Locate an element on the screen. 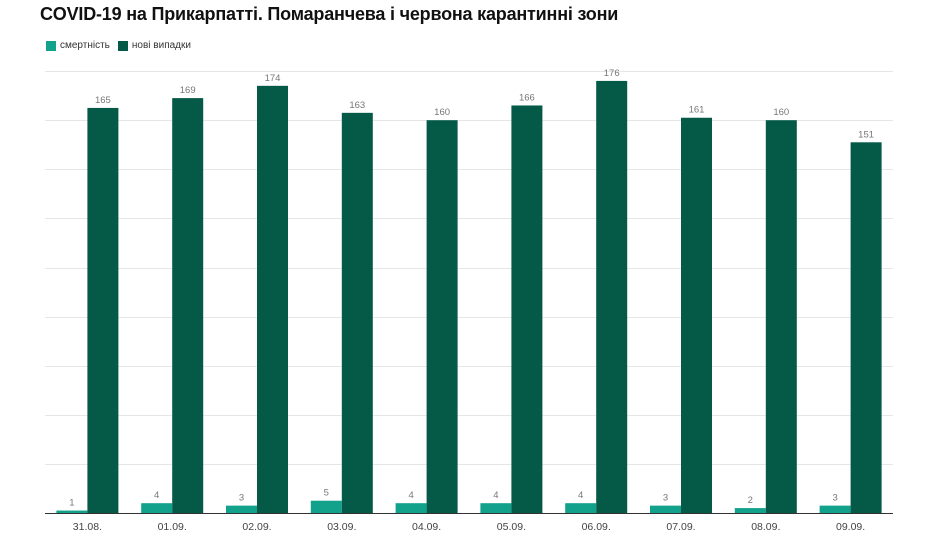 The image size is (952, 535). legend-item-new-cases: нові випадки is located at coordinates (154, 45).